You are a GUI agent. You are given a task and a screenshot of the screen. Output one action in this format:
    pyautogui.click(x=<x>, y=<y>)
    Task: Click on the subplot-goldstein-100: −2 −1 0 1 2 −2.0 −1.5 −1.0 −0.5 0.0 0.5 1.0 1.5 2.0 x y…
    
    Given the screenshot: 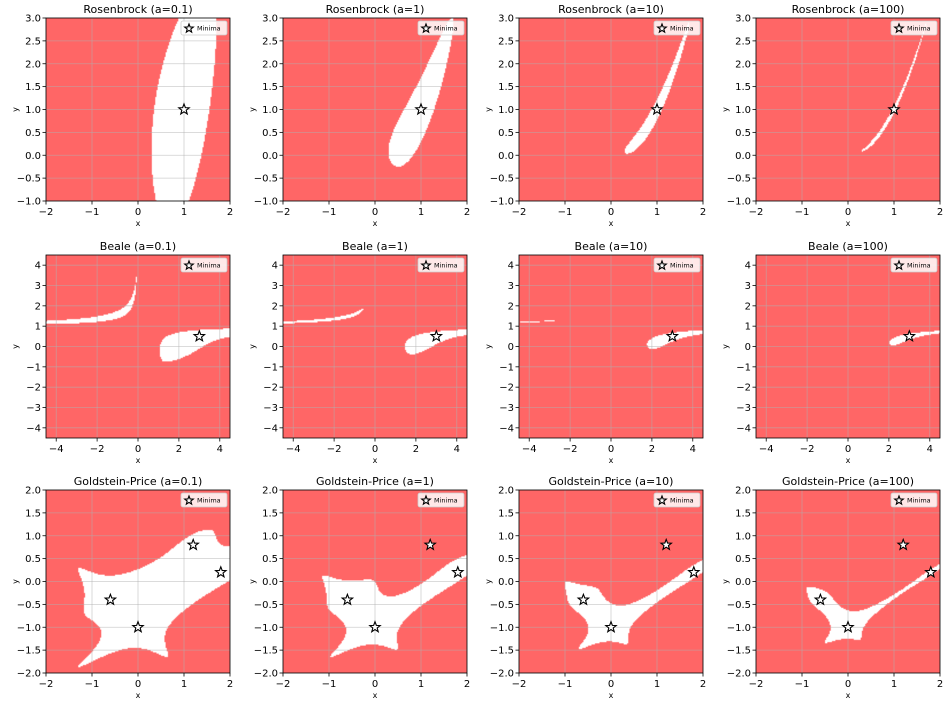 What is the action you would take?
    pyautogui.click(x=832, y=587)
    